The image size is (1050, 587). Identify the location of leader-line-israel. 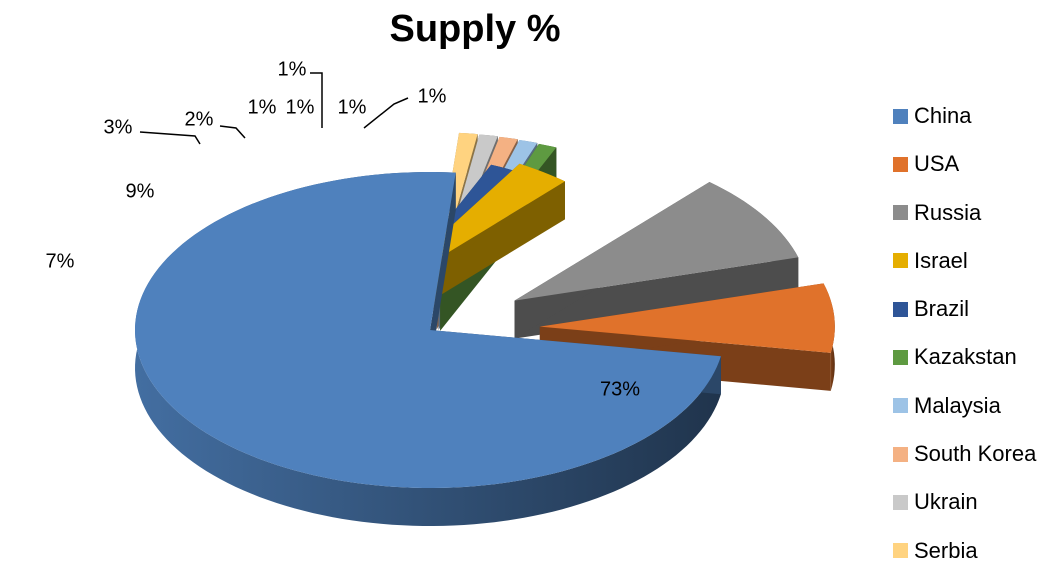
(170, 138).